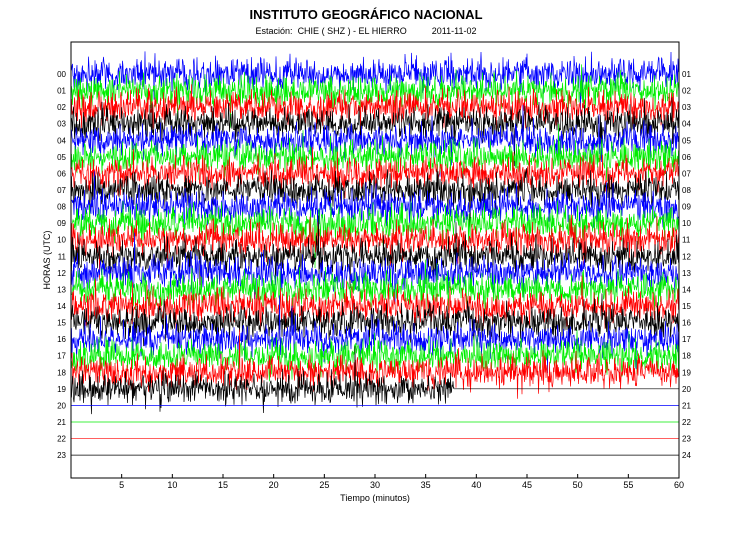  I want to click on left-hour-label: 18, so click(61, 372).